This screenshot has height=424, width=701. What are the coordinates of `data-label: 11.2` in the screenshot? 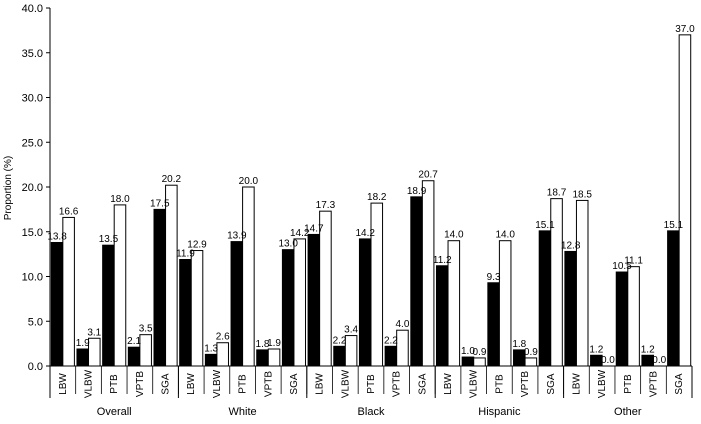 It's located at (442, 260).